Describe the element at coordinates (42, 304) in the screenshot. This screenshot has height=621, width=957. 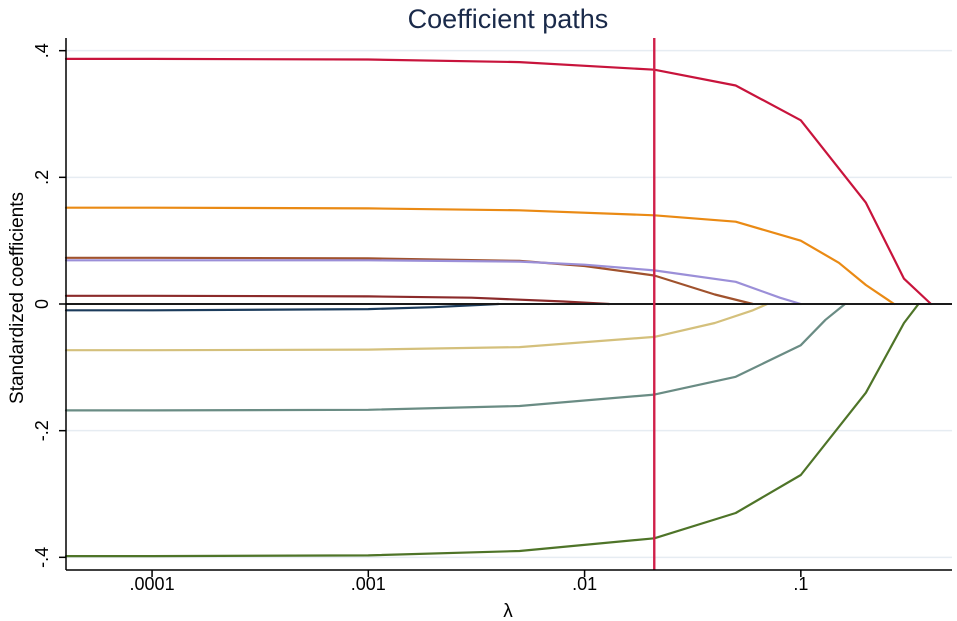
I see `y-tick-label-2: 0` at that location.